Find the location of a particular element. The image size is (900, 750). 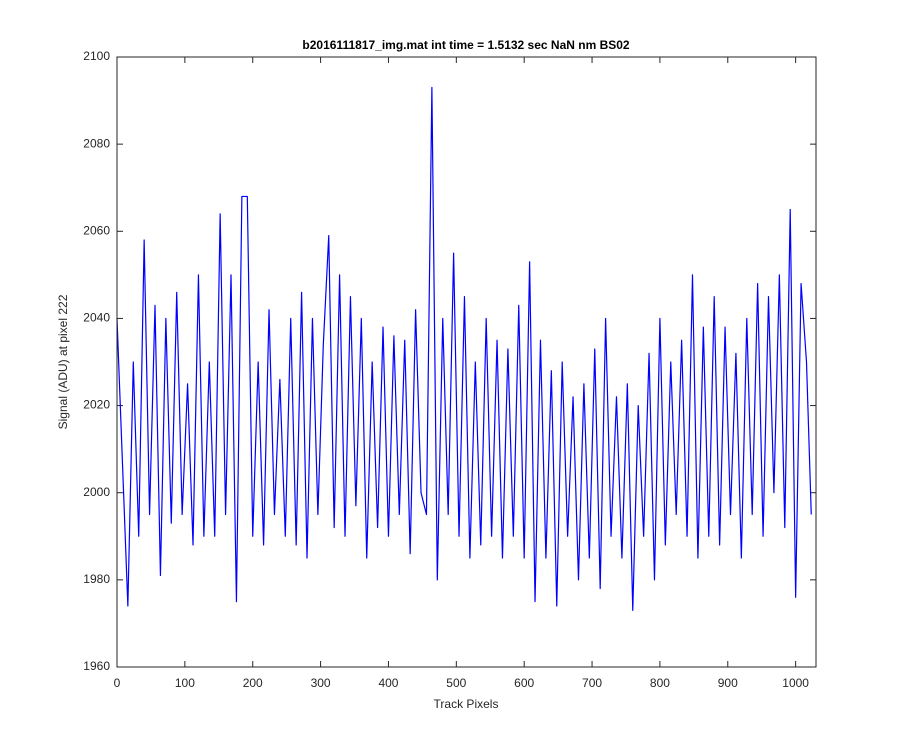

x-tick-label: 100 is located at coordinates (185, 683).